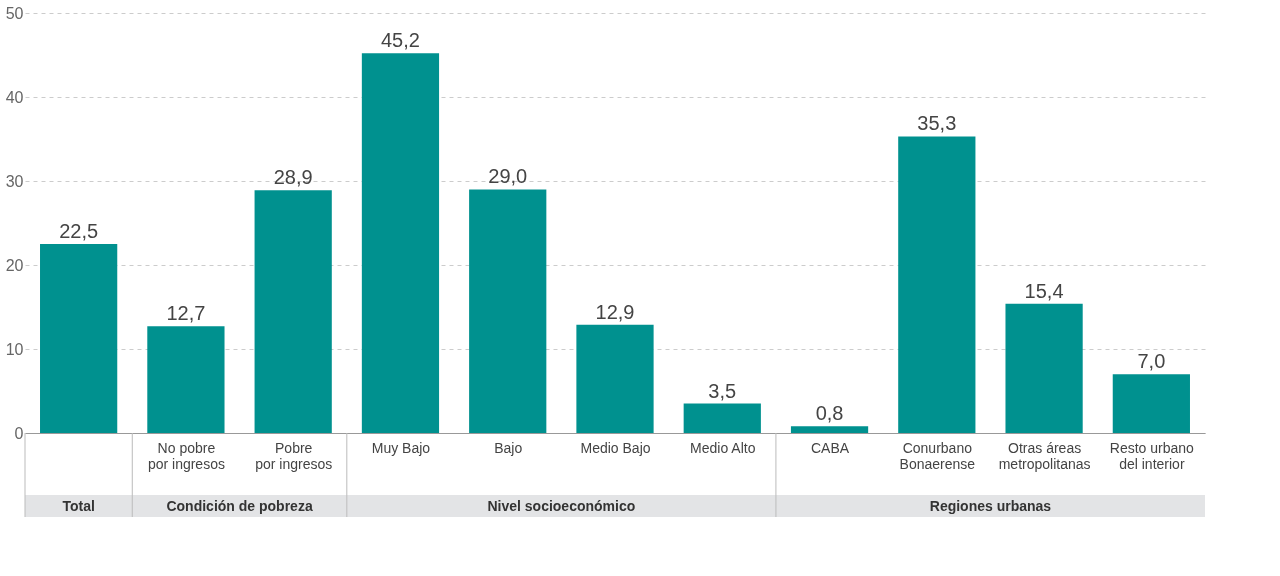 The image size is (1280, 576). Describe the element at coordinates (508, 447) in the screenshot. I see `x-tick-label: Bajo` at that location.